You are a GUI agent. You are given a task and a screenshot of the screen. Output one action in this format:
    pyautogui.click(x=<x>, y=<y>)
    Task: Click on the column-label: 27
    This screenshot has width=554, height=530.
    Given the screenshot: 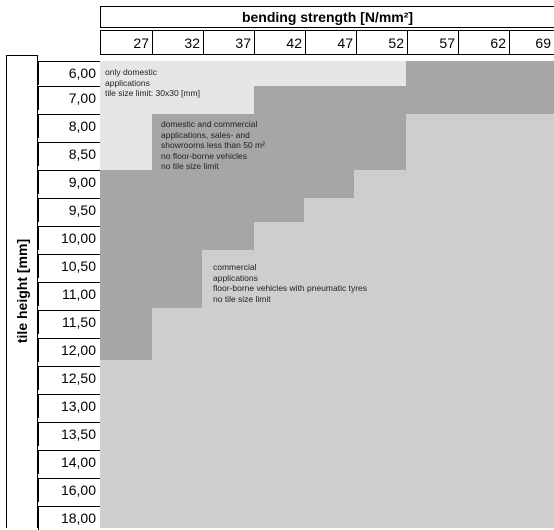 What is the action you would take?
    pyautogui.click(x=126, y=42)
    